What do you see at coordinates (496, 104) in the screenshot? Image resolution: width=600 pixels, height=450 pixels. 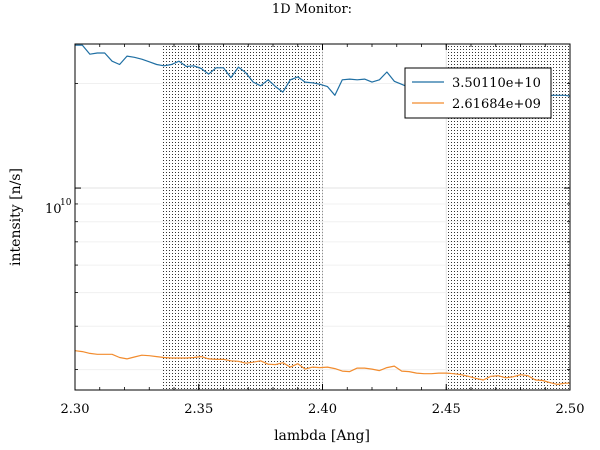 I see `legend-label-2: 2.61684e+09` at bounding box center [496, 104].